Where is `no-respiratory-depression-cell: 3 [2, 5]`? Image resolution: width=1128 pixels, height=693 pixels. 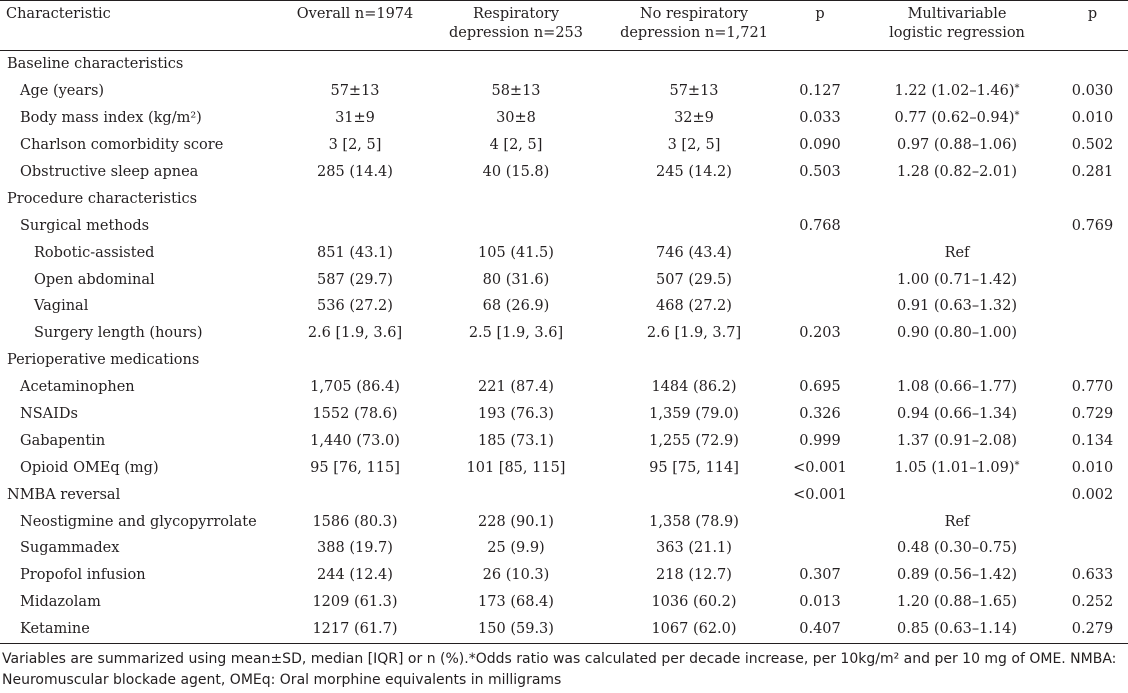 no-respiratory-depression-cell: 3 [2, 5] is located at coordinates (694, 145).